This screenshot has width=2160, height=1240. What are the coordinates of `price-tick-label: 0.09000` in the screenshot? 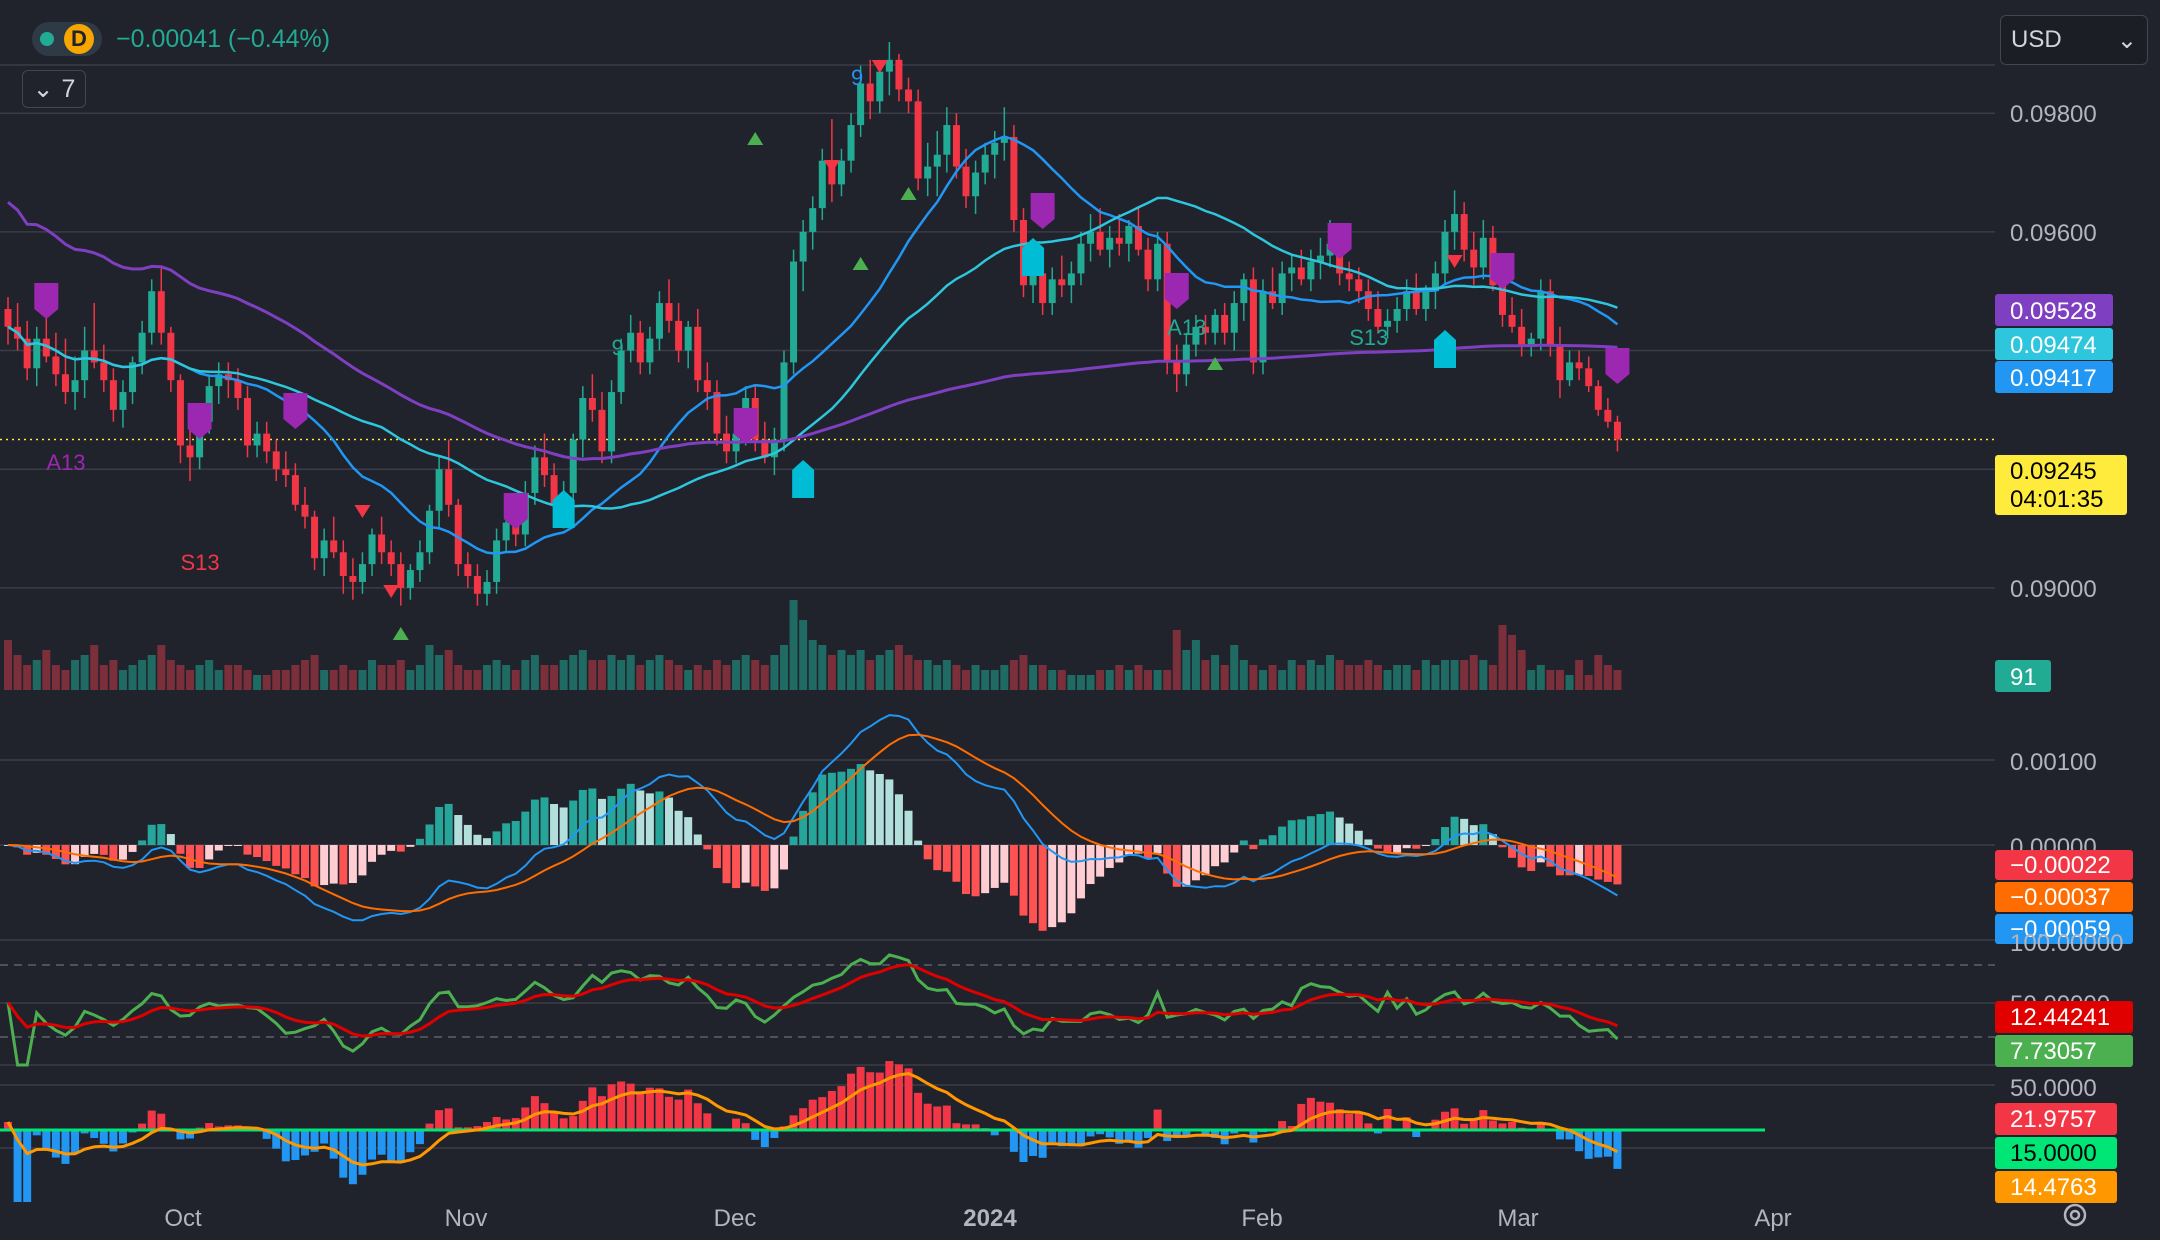 It's located at (2053, 589).